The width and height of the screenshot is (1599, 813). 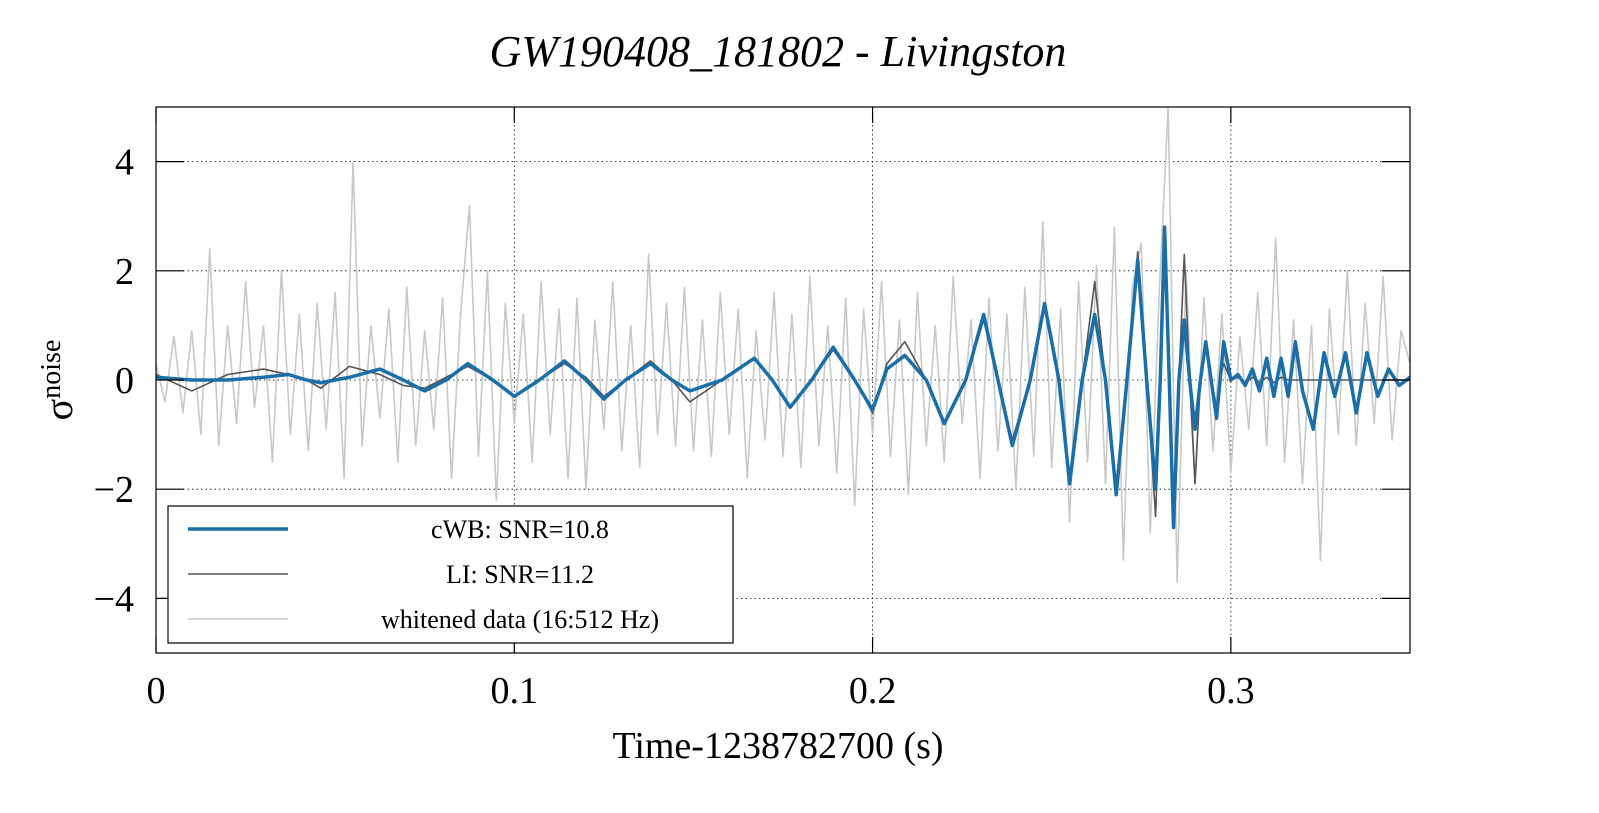 What do you see at coordinates (777, 746) in the screenshot?
I see `x-axis-label: Time-1238782700 (s)` at bounding box center [777, 746].